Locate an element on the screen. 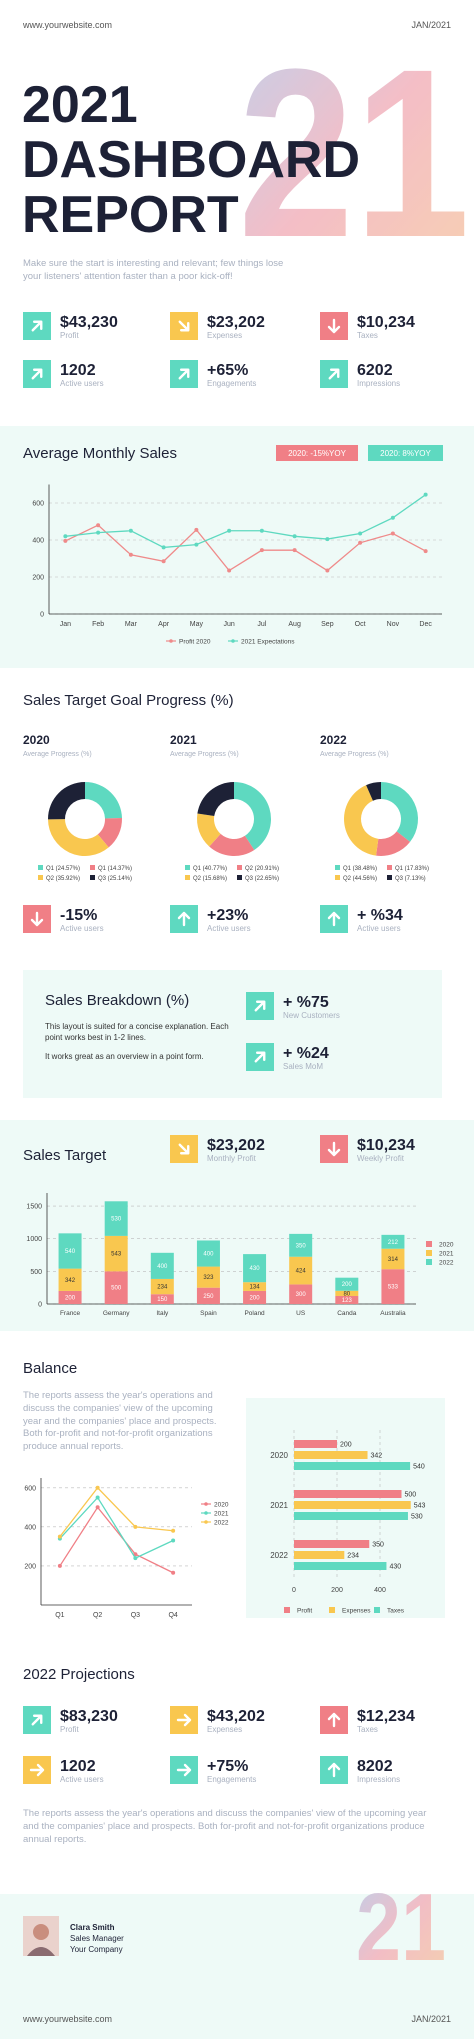  x-tick-label: Q2 is located at coordinates (97, 1615).